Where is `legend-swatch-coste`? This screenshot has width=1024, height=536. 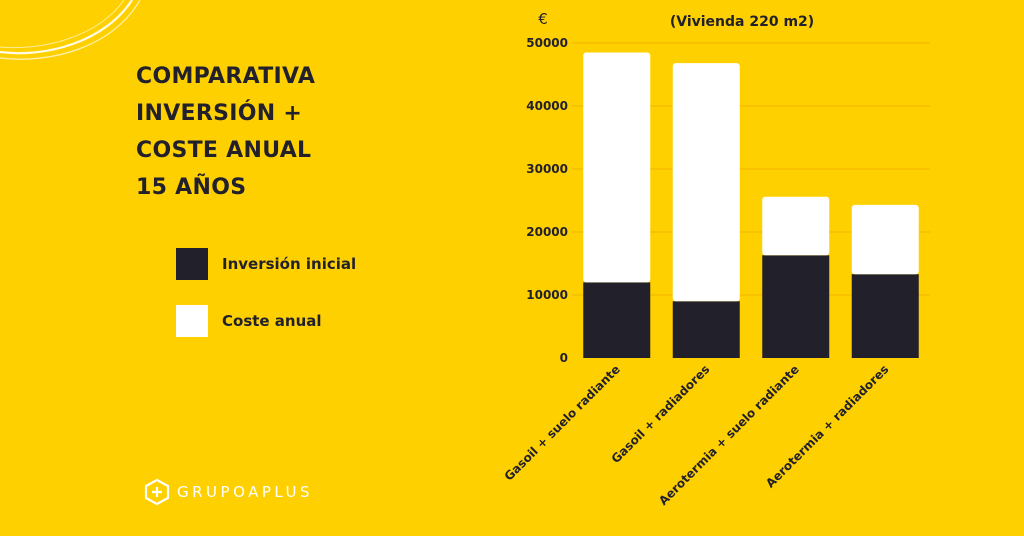 legend-swatch-coste is located at coordinates (192, 320).